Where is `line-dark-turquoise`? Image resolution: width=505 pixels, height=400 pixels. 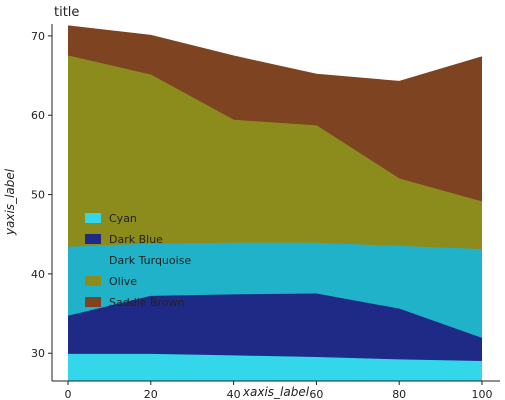 line-dark-turquoise is located at coordinates (275, 247).